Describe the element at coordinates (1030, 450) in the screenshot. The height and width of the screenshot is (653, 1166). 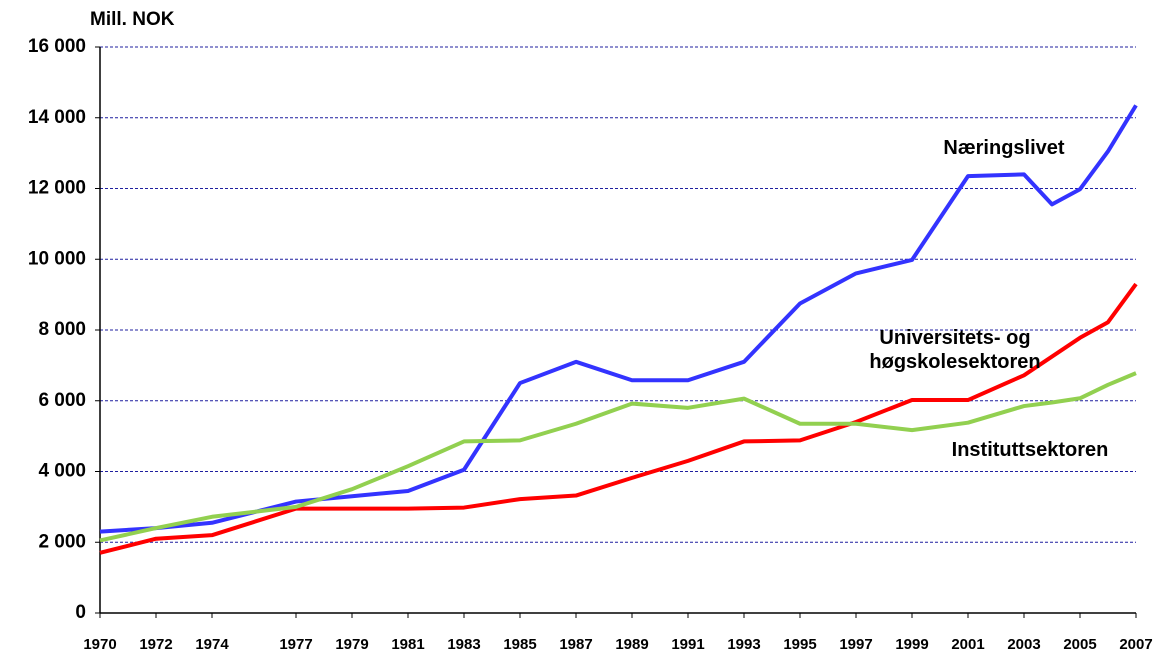
I see `series-label: Instituttsektoren` at that location.